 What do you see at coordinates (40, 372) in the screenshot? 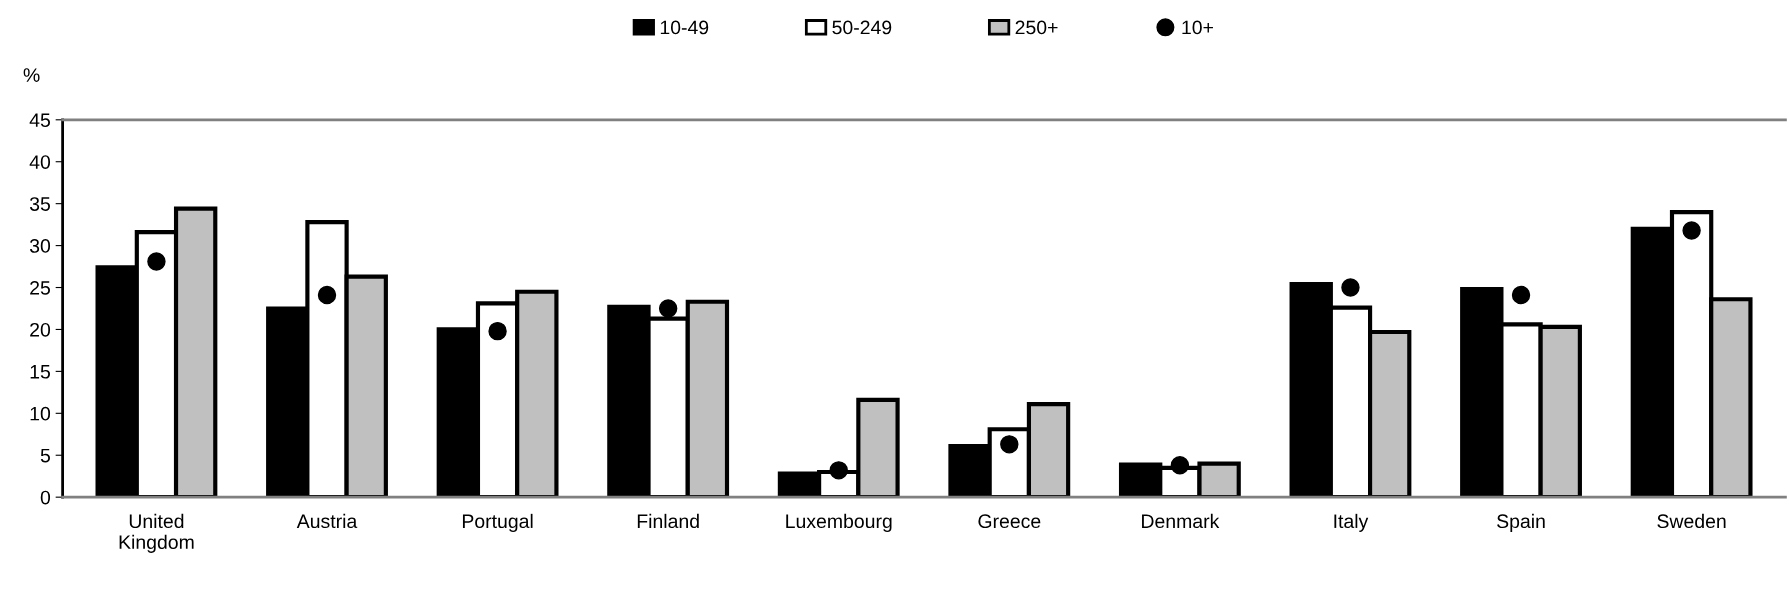
I see `y-tick-label: 15` at bounding box center [40, 372].